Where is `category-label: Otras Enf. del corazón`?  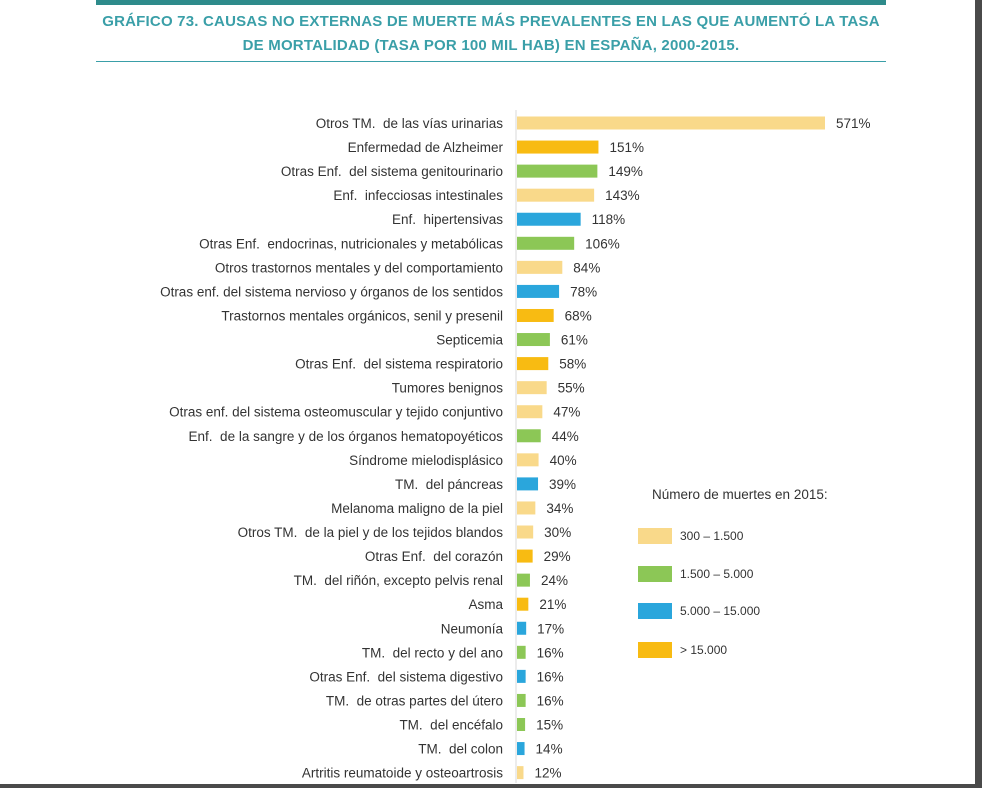 category-label: Otras Enf. del corazón is located at coordinates (434, 556).